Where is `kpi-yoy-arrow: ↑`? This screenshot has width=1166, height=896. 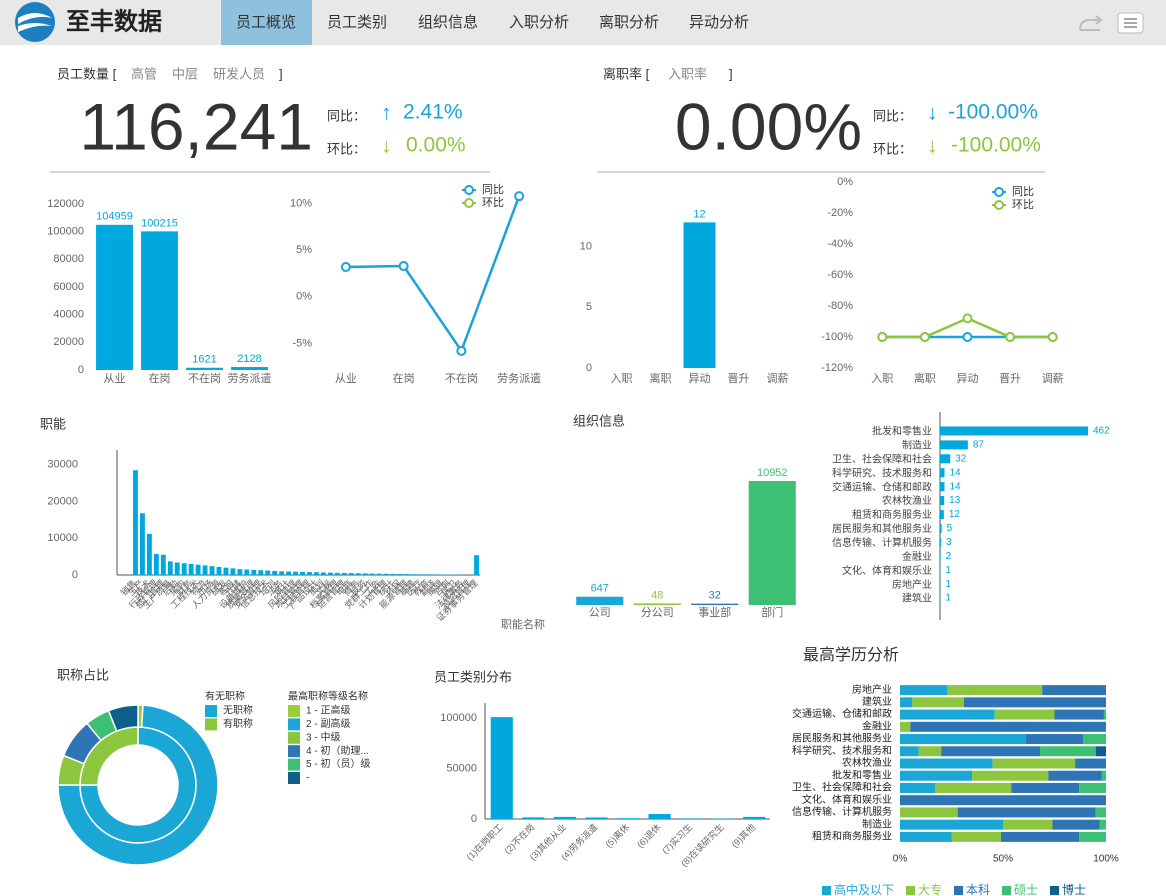
kpi-yoy-arrow: ↑ is located at coordinates (386, 113).